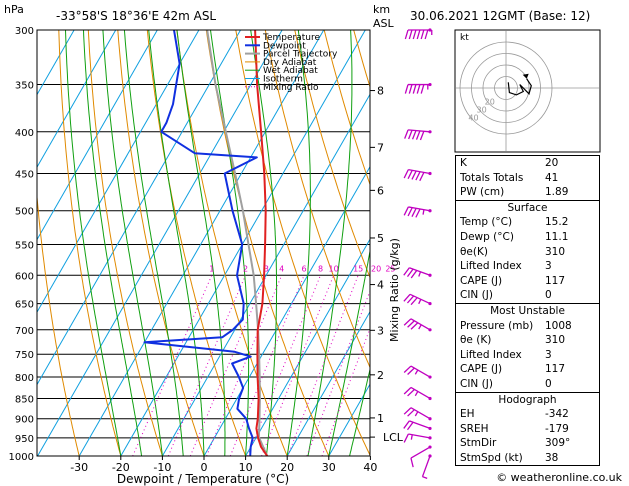  I want to click on km-tick-label: 6, so click(380, 190).